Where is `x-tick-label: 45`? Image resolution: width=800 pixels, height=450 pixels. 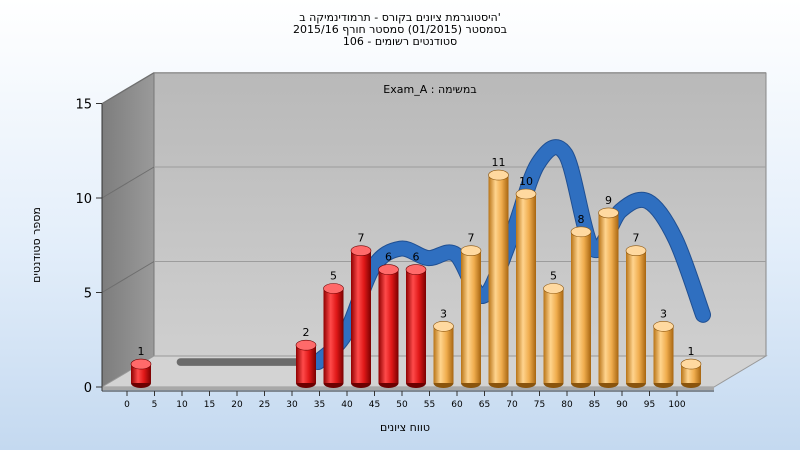
x-tick-label: 45 is located at coordinates (374, 405).